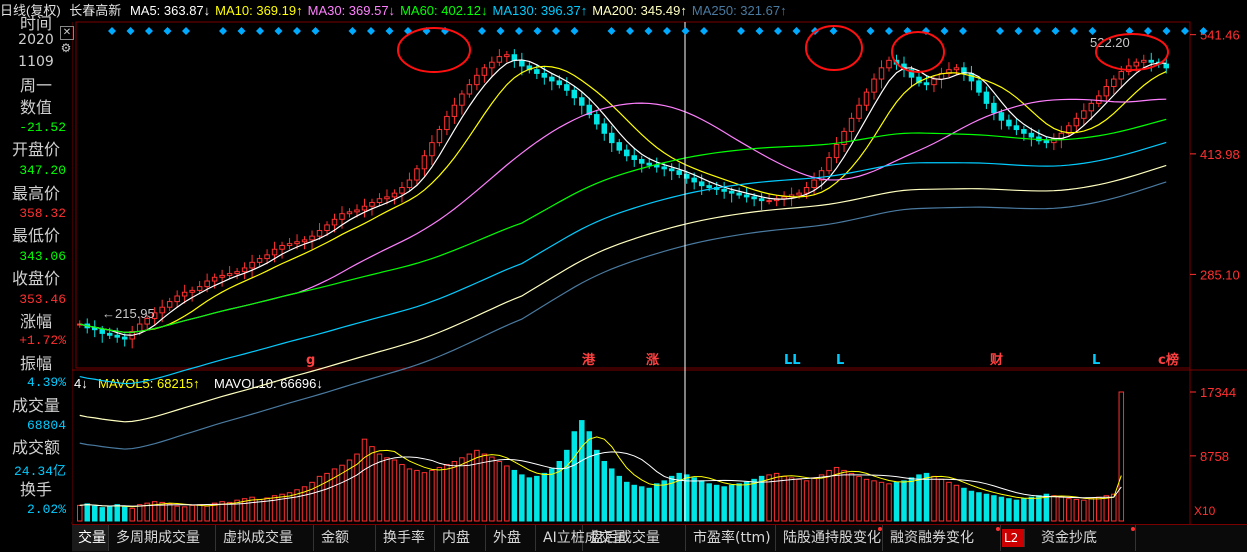 This screenshot has width=1247, height=552. Describe the element at coordinates (739, 10) in the screenshot. I see `ma-label-6: MA250: 321.67↑` at that location.